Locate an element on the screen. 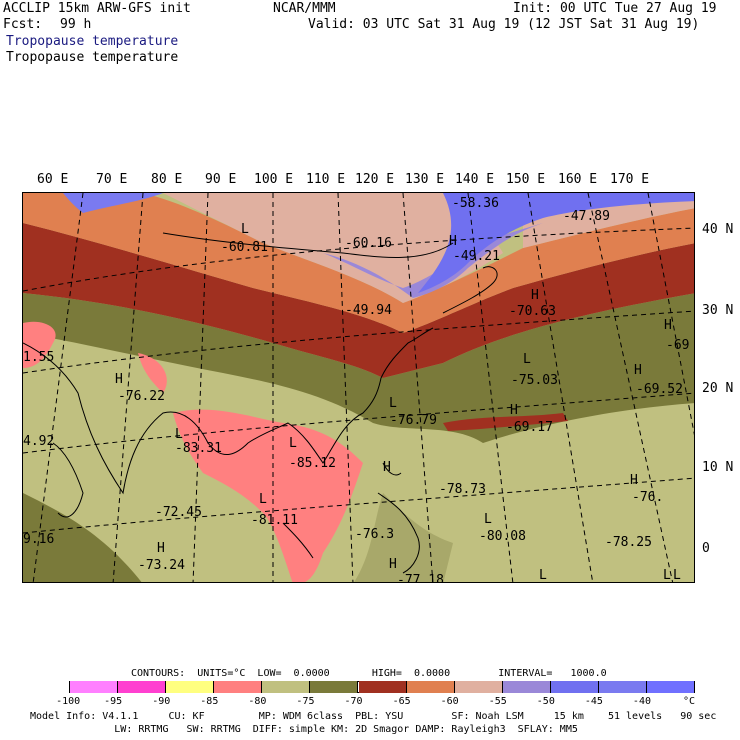 This screenshot has height=740, width=740. latitude-label: 40 N is located at coordinates (718, 229).